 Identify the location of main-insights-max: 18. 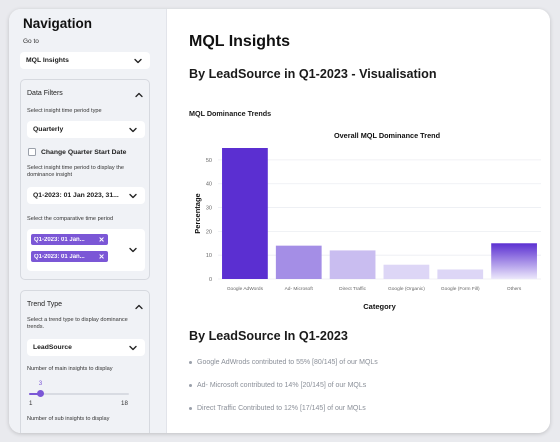
(124, 403).